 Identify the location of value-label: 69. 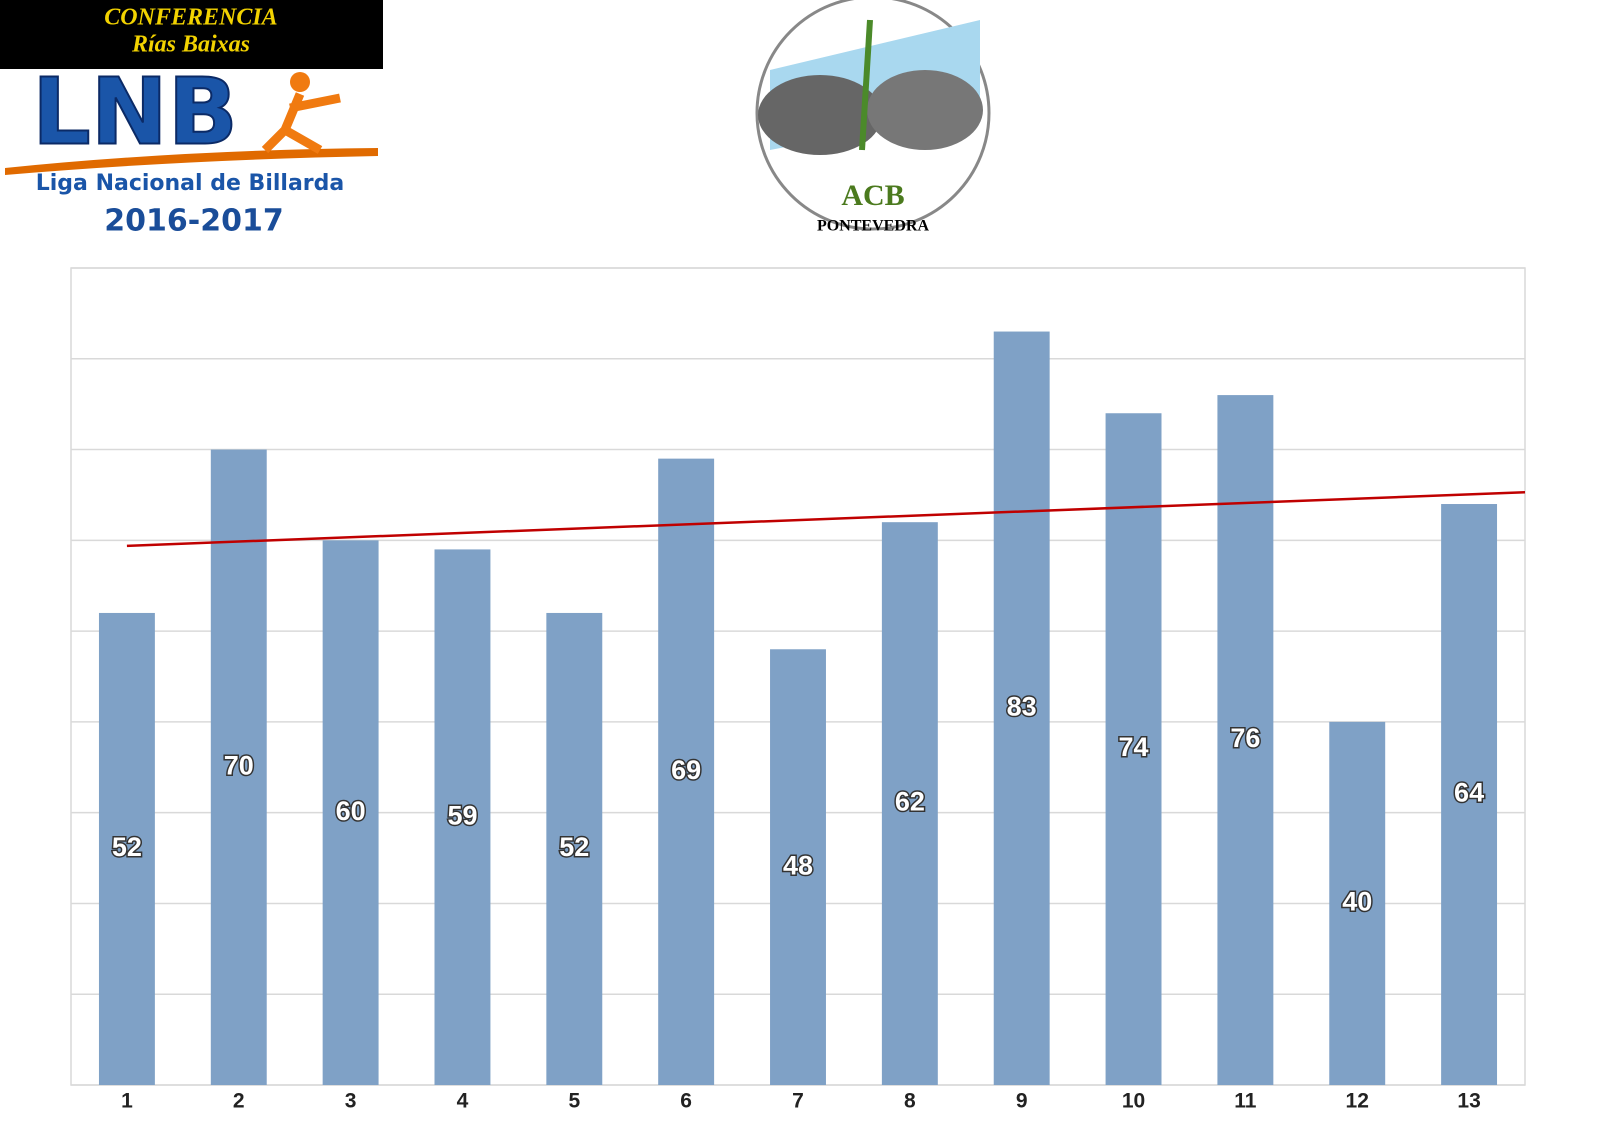
(686, 770).